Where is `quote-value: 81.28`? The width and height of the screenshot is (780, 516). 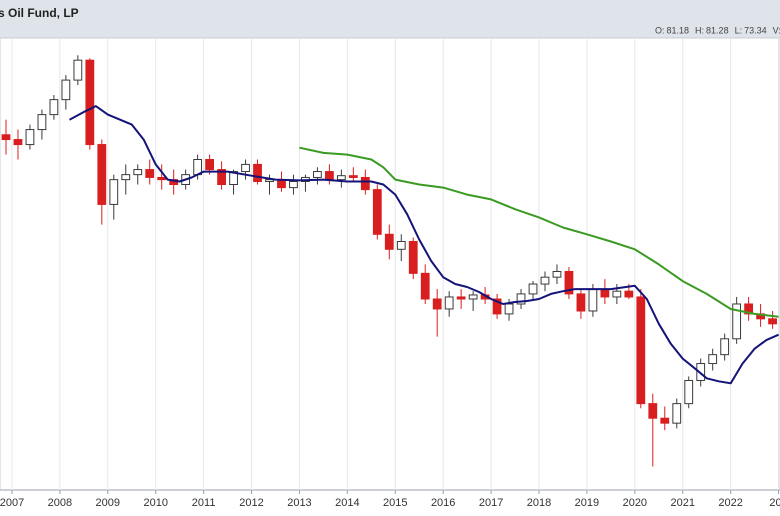
quote-value: 81.28 is located at coordinates (717, 30).